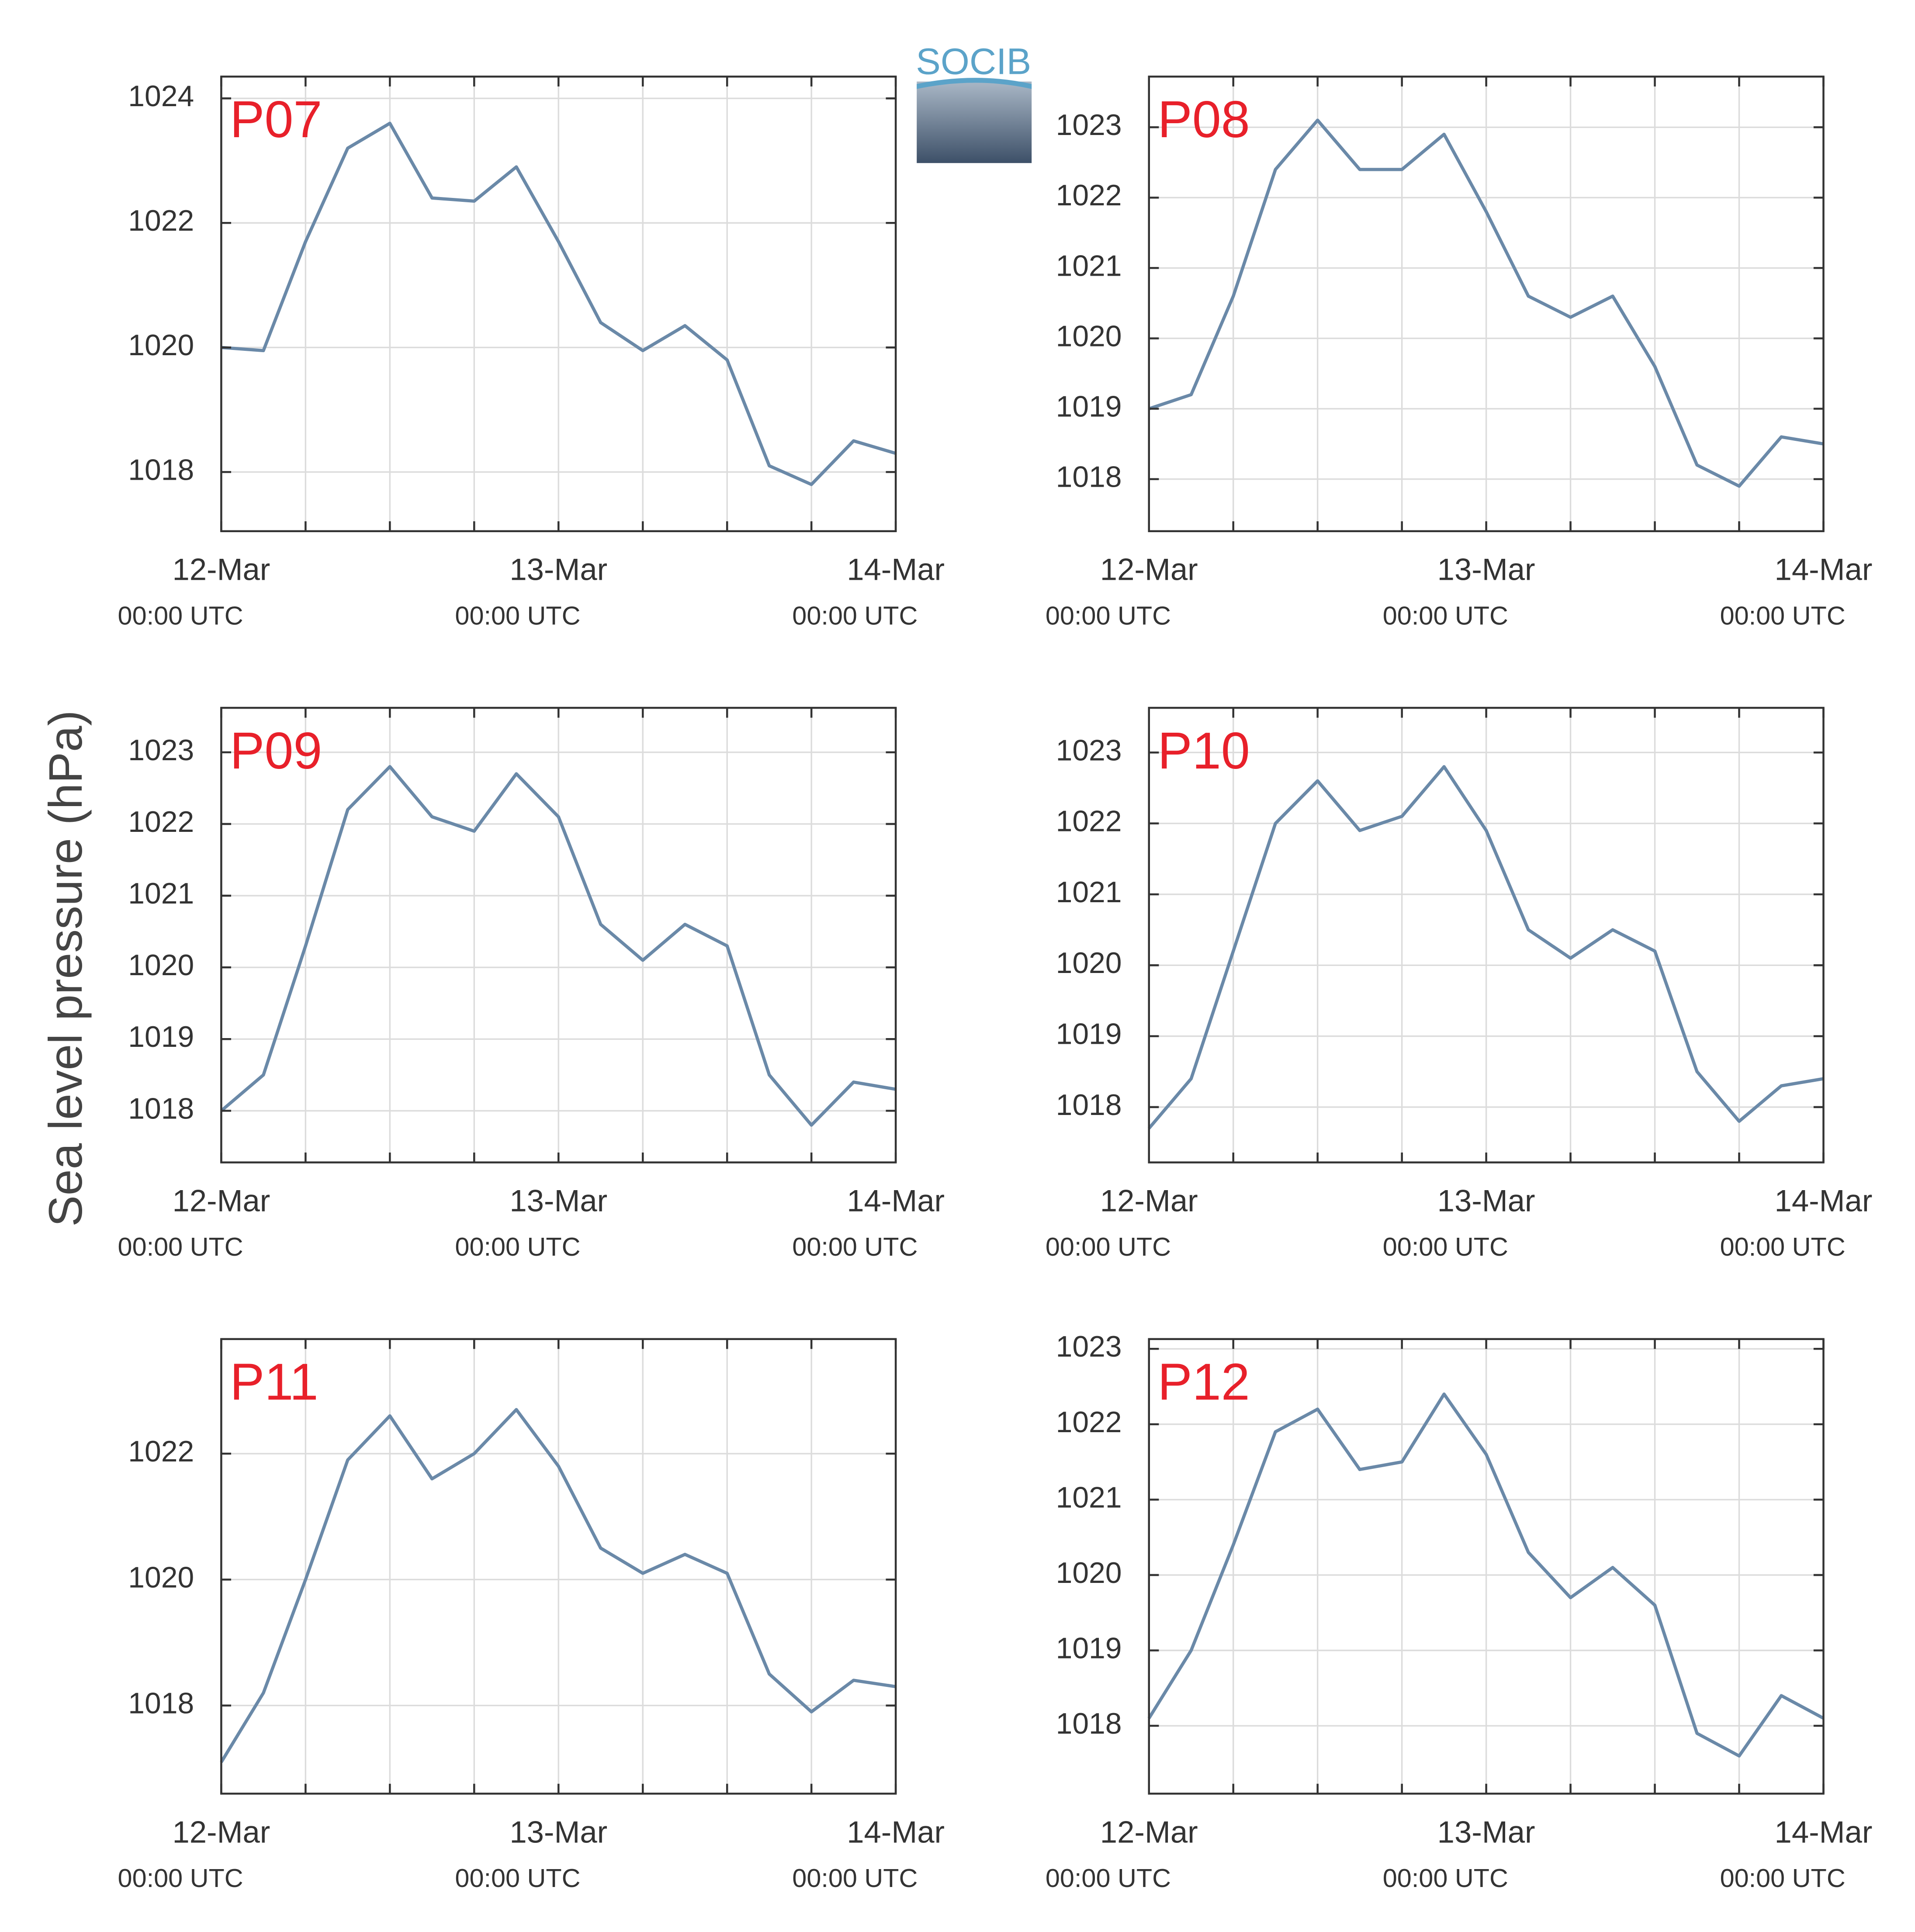 The height and width of the screenshot is (1932, 1915). What do you see at coordinates (276, 120) in the screenshot?
I see `panel-title: P07` at bounding box center [276, 120].